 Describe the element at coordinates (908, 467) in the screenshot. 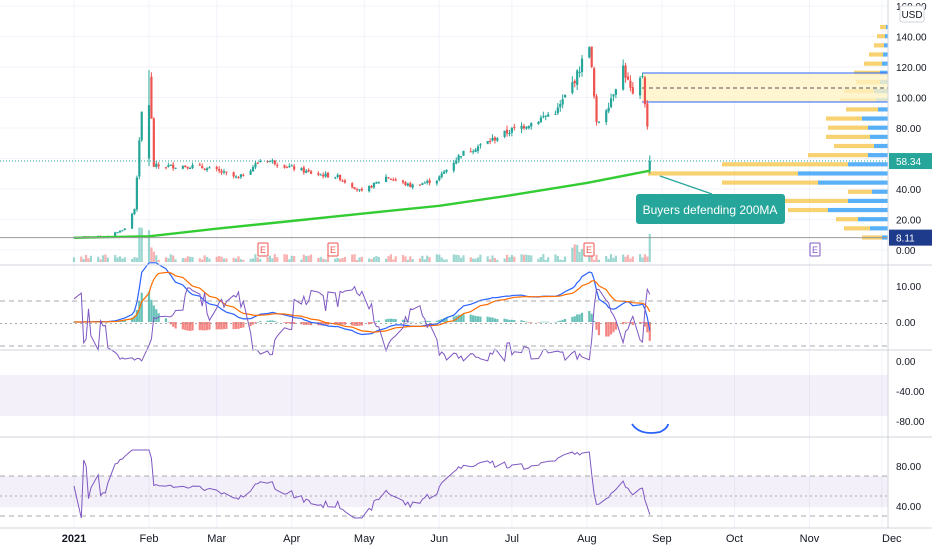

I see `rsi-tick-label: 80.00` at that location.